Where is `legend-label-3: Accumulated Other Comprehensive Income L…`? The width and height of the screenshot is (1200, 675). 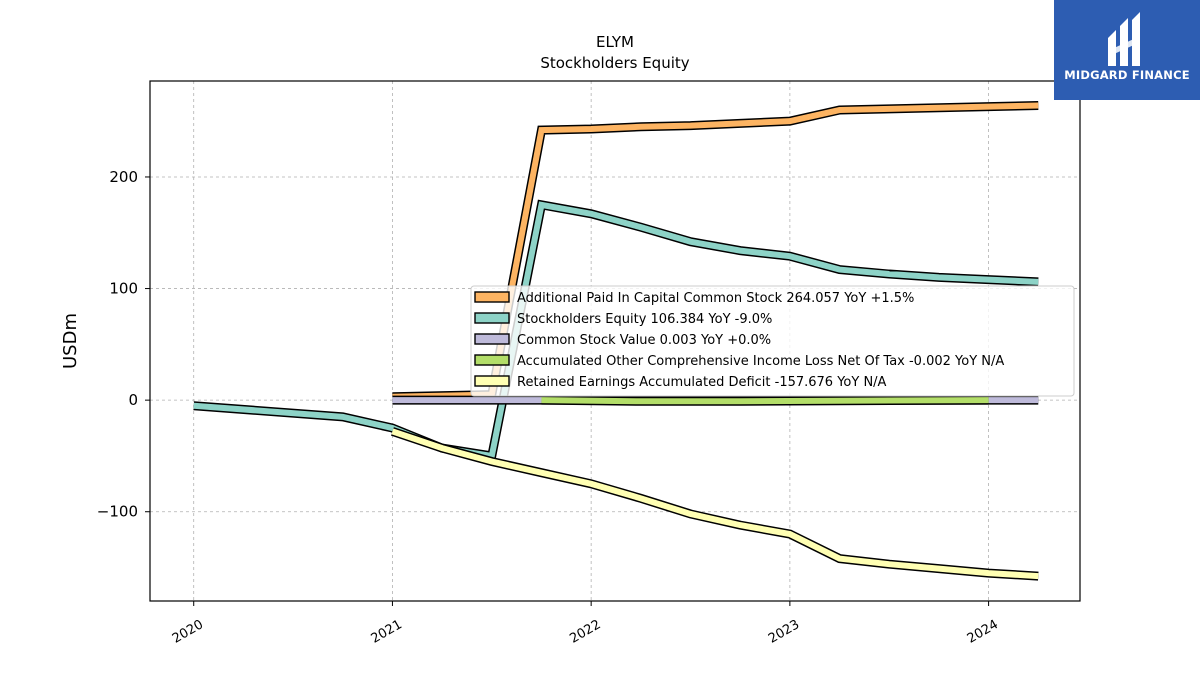
legend-label-3: Accumulated Other Comprehensive Income L… is located at coordinates (760, 361).